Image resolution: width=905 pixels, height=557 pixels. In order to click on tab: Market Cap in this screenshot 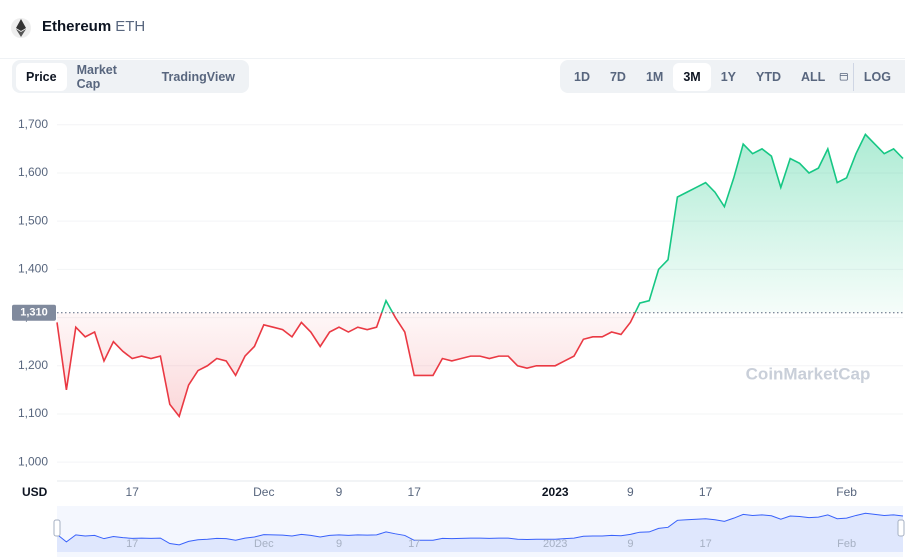, I will do `click(96, 76)`.